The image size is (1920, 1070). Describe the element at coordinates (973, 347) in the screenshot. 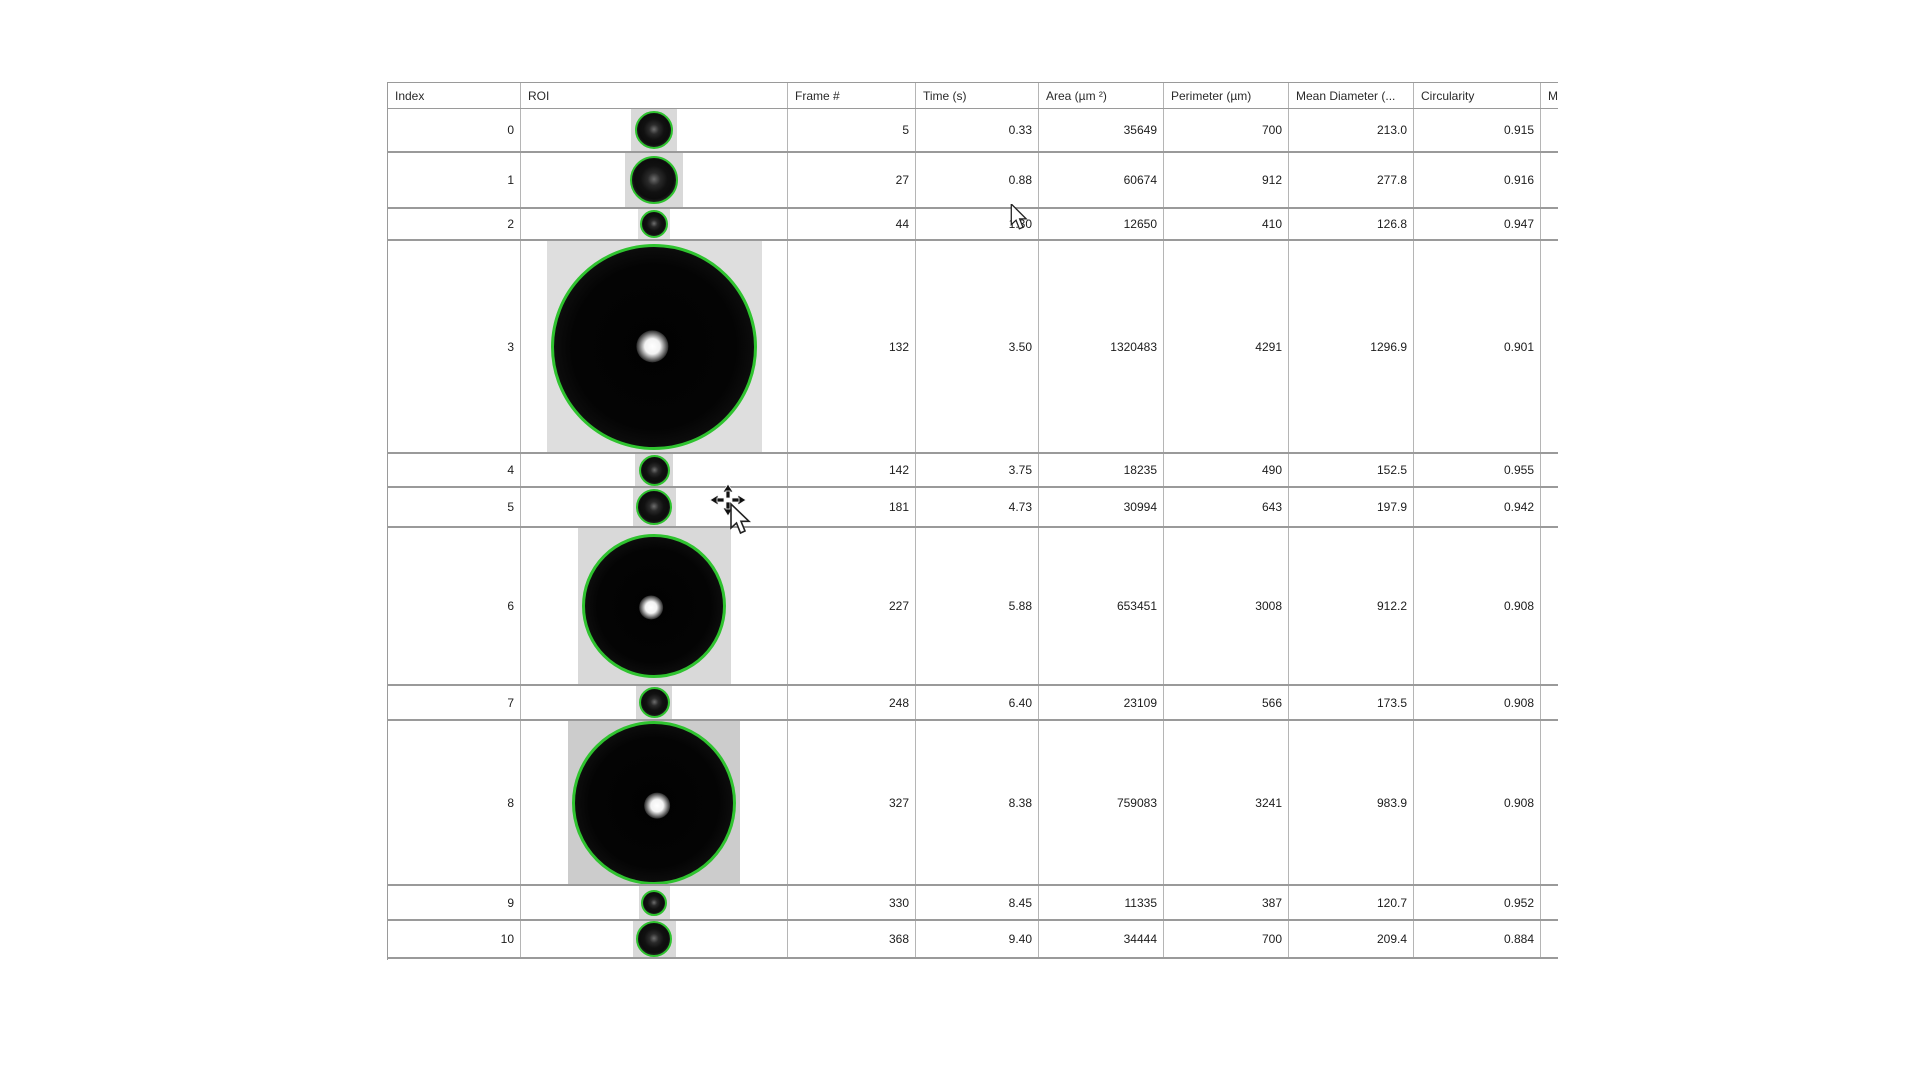

I see `table-row: 3 132 3.50 1320483 4291 1296.9 0.901` at that location.